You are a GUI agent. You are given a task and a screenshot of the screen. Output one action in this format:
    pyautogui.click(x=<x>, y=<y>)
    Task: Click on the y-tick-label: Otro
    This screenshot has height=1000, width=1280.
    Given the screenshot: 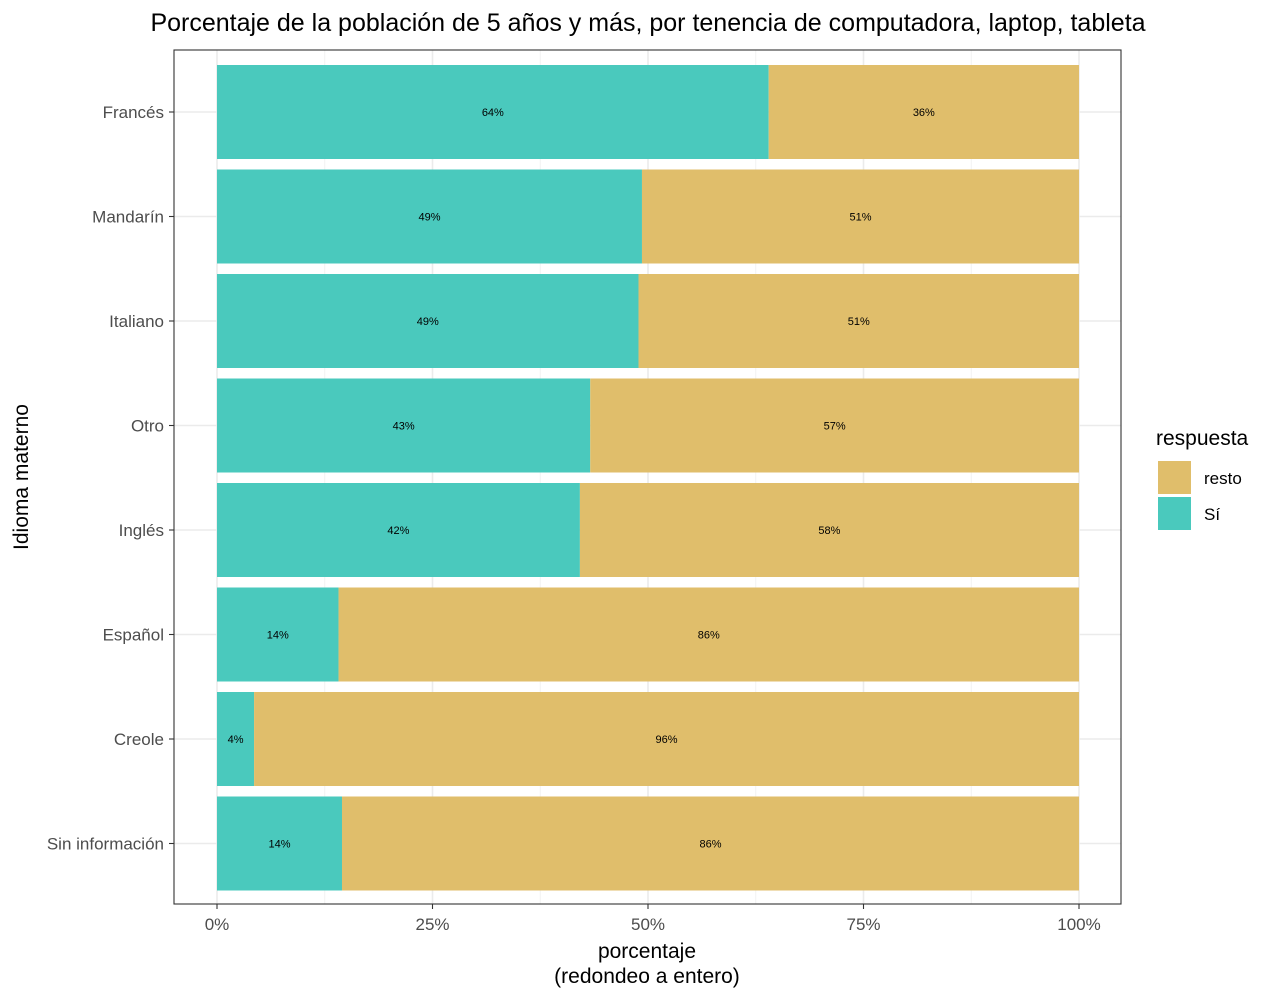 What is the action you would take?
    pyautogui.click(x=147, y=426)
    